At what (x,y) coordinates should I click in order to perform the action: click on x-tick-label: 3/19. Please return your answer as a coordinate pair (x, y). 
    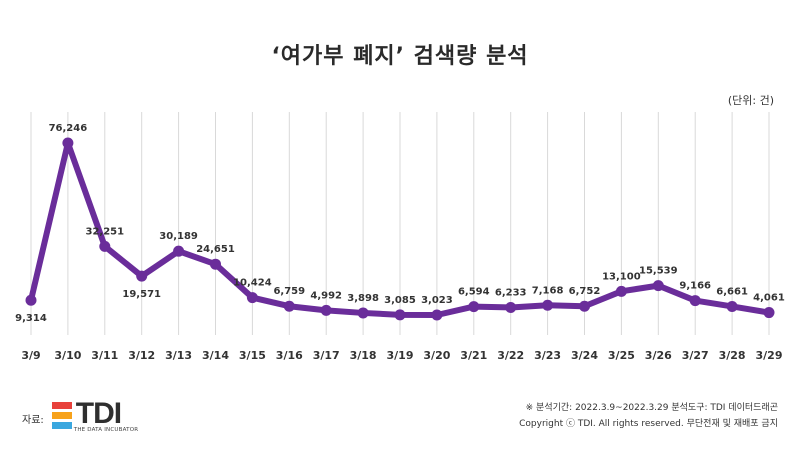
    Looking at the image, I should click on (400, 355).